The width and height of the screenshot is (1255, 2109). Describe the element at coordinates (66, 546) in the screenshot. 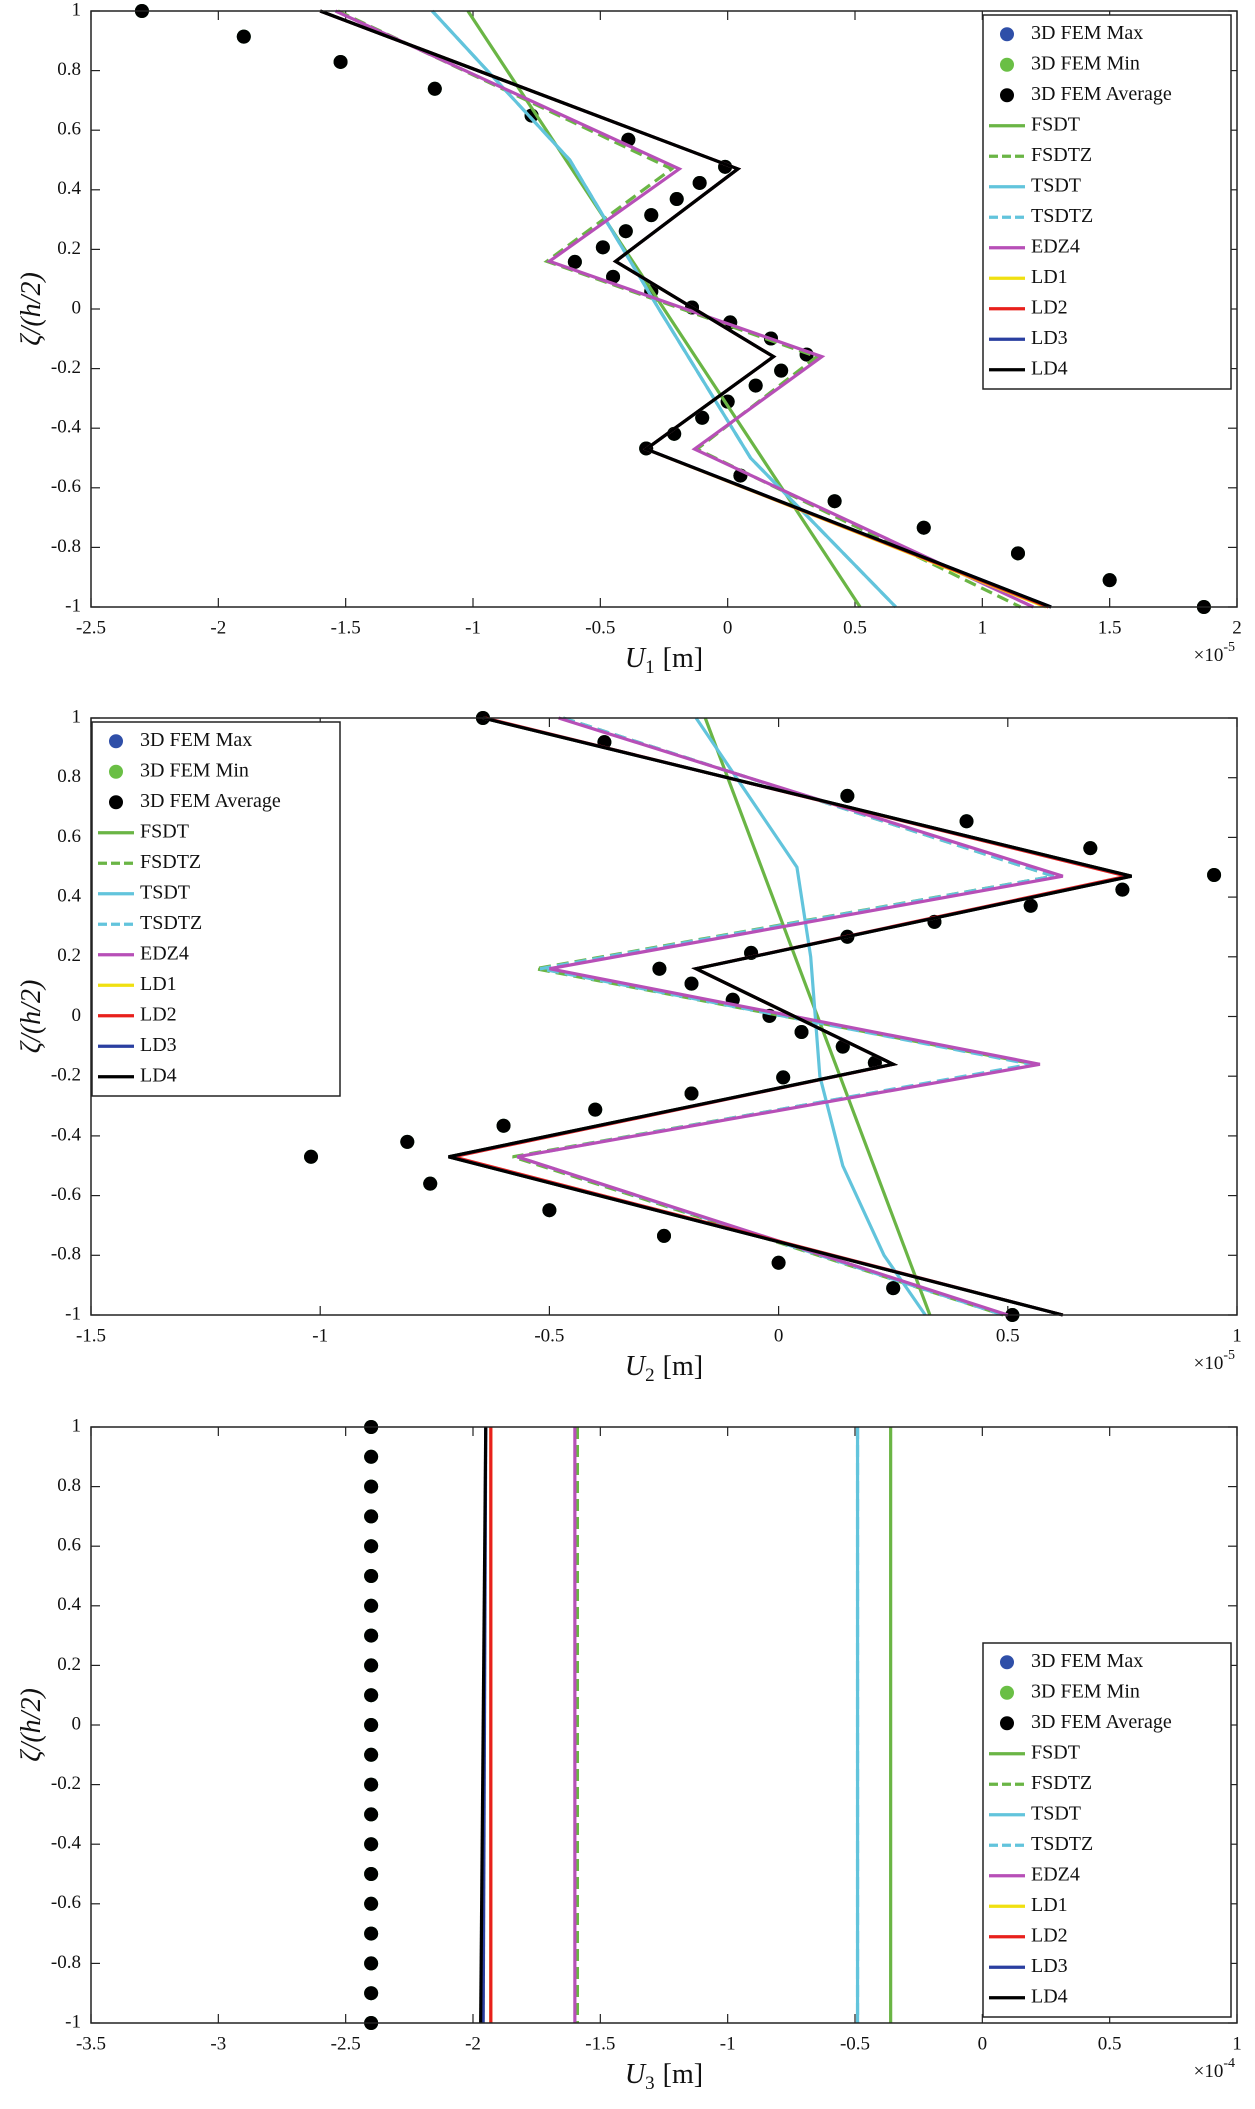

I see `y-tick-label: -0.8` at that location.